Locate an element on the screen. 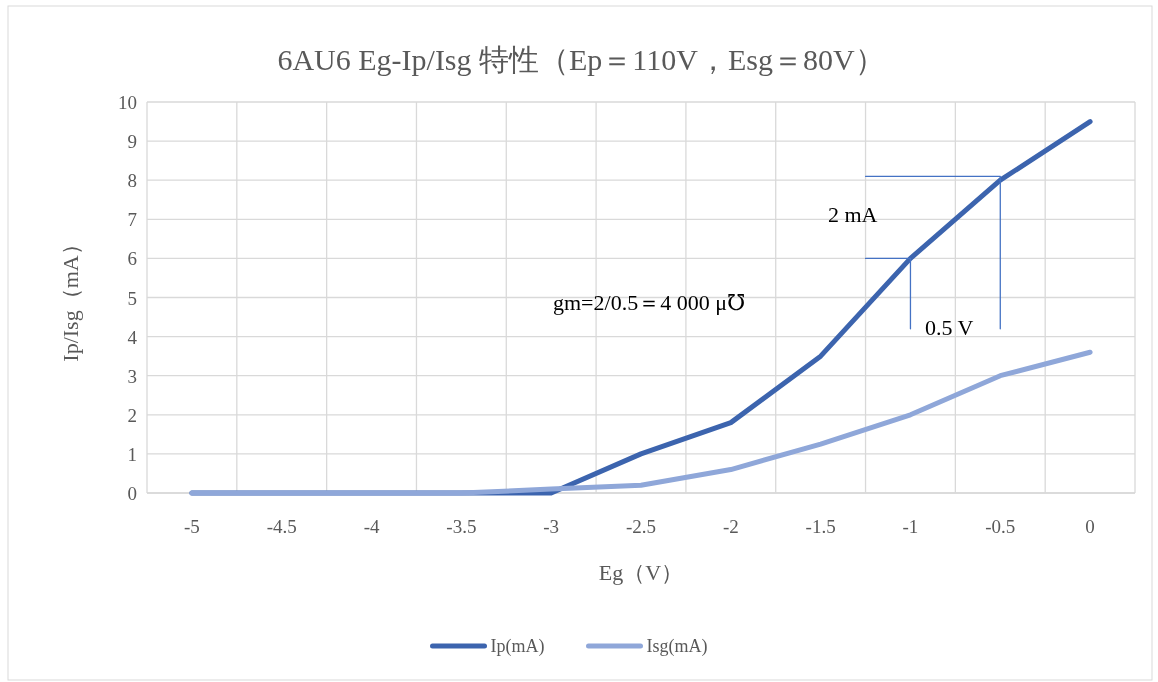 The height and width of the screenshot is (682, 1158). y-tick-label: 3 is located at coordinates (132, 376).